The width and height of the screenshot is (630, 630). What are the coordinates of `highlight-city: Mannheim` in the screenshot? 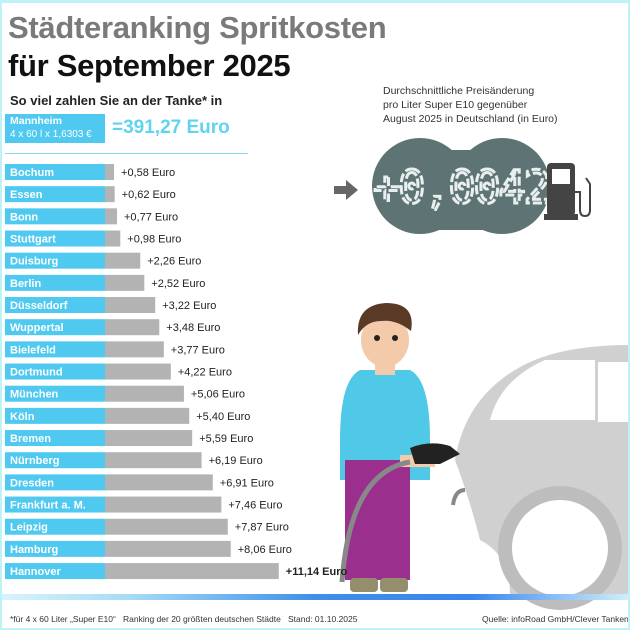 It's located at (36, 121).